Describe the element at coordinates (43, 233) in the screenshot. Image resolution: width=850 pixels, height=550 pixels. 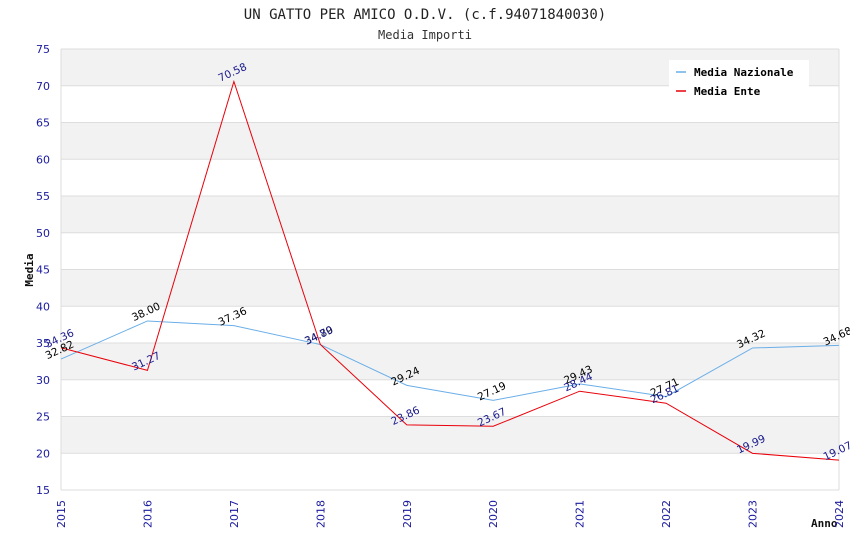
I see `y-tick-label: 50` at that location.